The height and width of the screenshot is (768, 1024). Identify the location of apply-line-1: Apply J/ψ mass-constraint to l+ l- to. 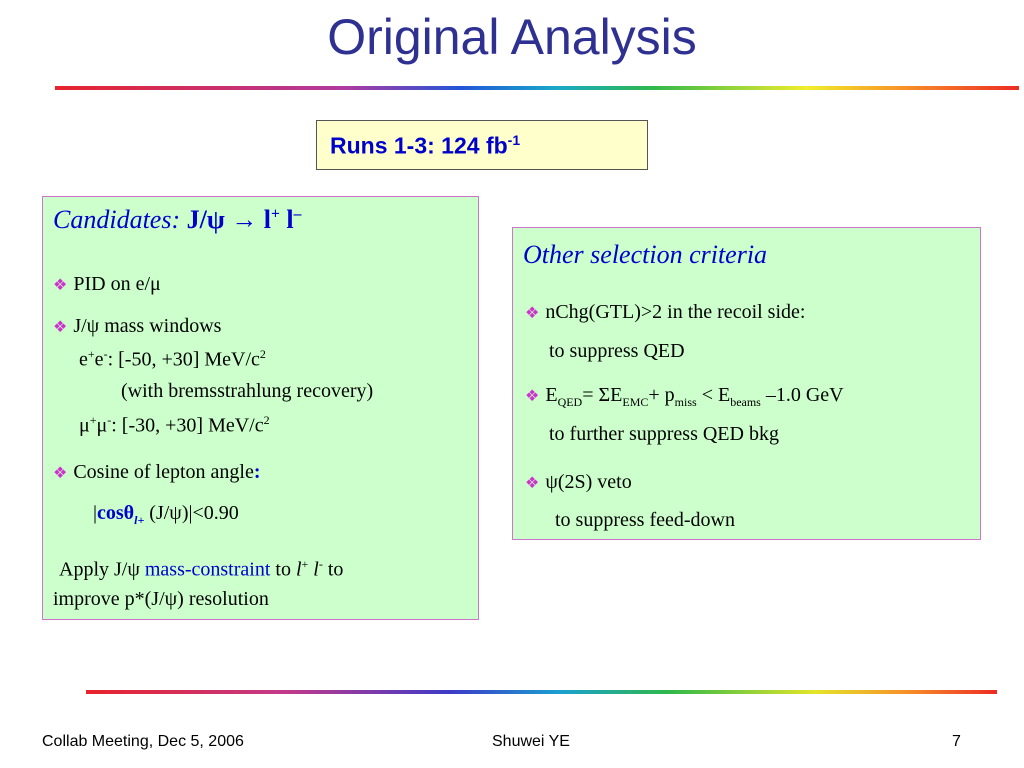
(201, 569).